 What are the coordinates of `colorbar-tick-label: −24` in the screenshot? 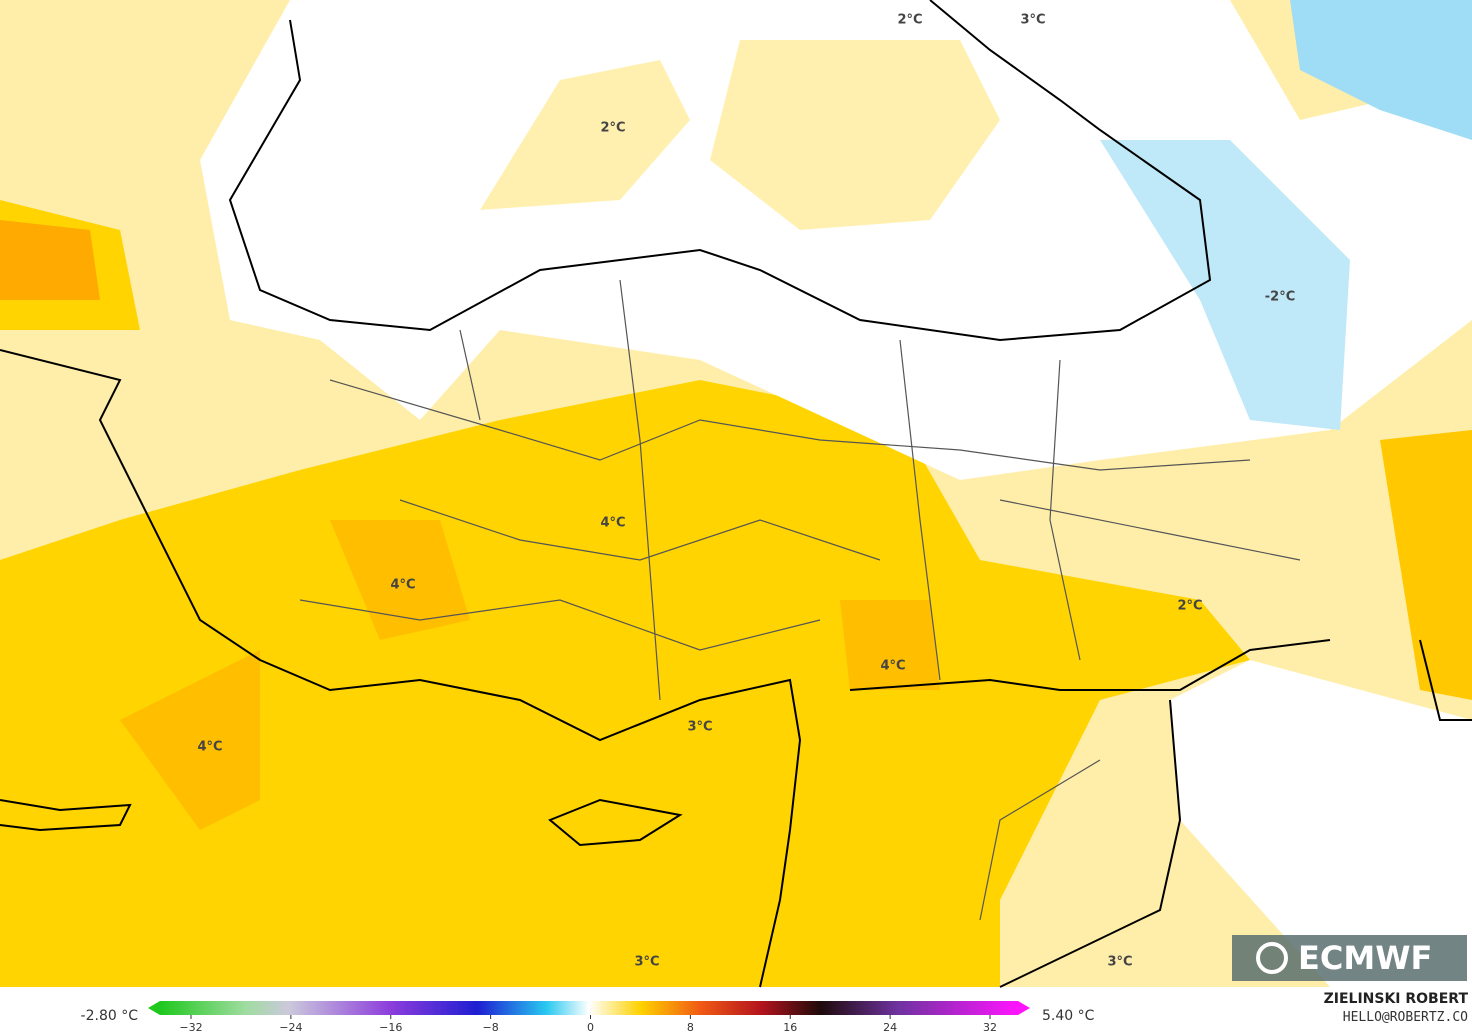 It's located at (290, 1027).